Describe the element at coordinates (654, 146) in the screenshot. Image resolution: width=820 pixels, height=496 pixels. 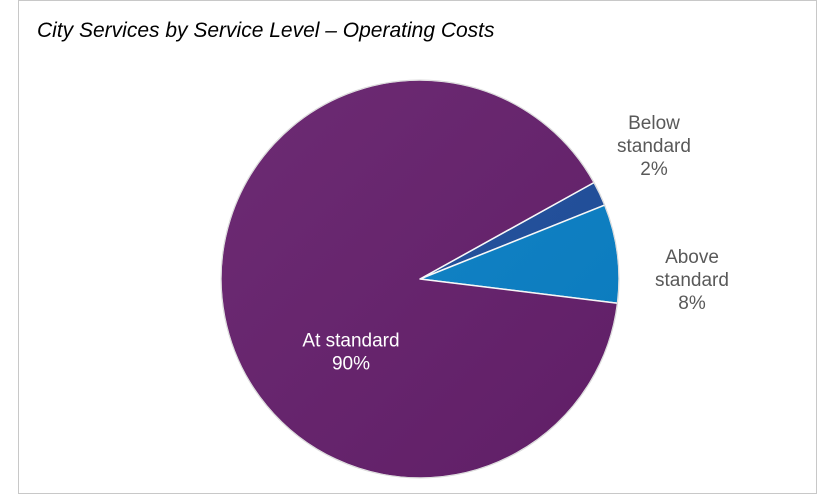
I see `data-label-below-standard: Below standard 2%` at that location.